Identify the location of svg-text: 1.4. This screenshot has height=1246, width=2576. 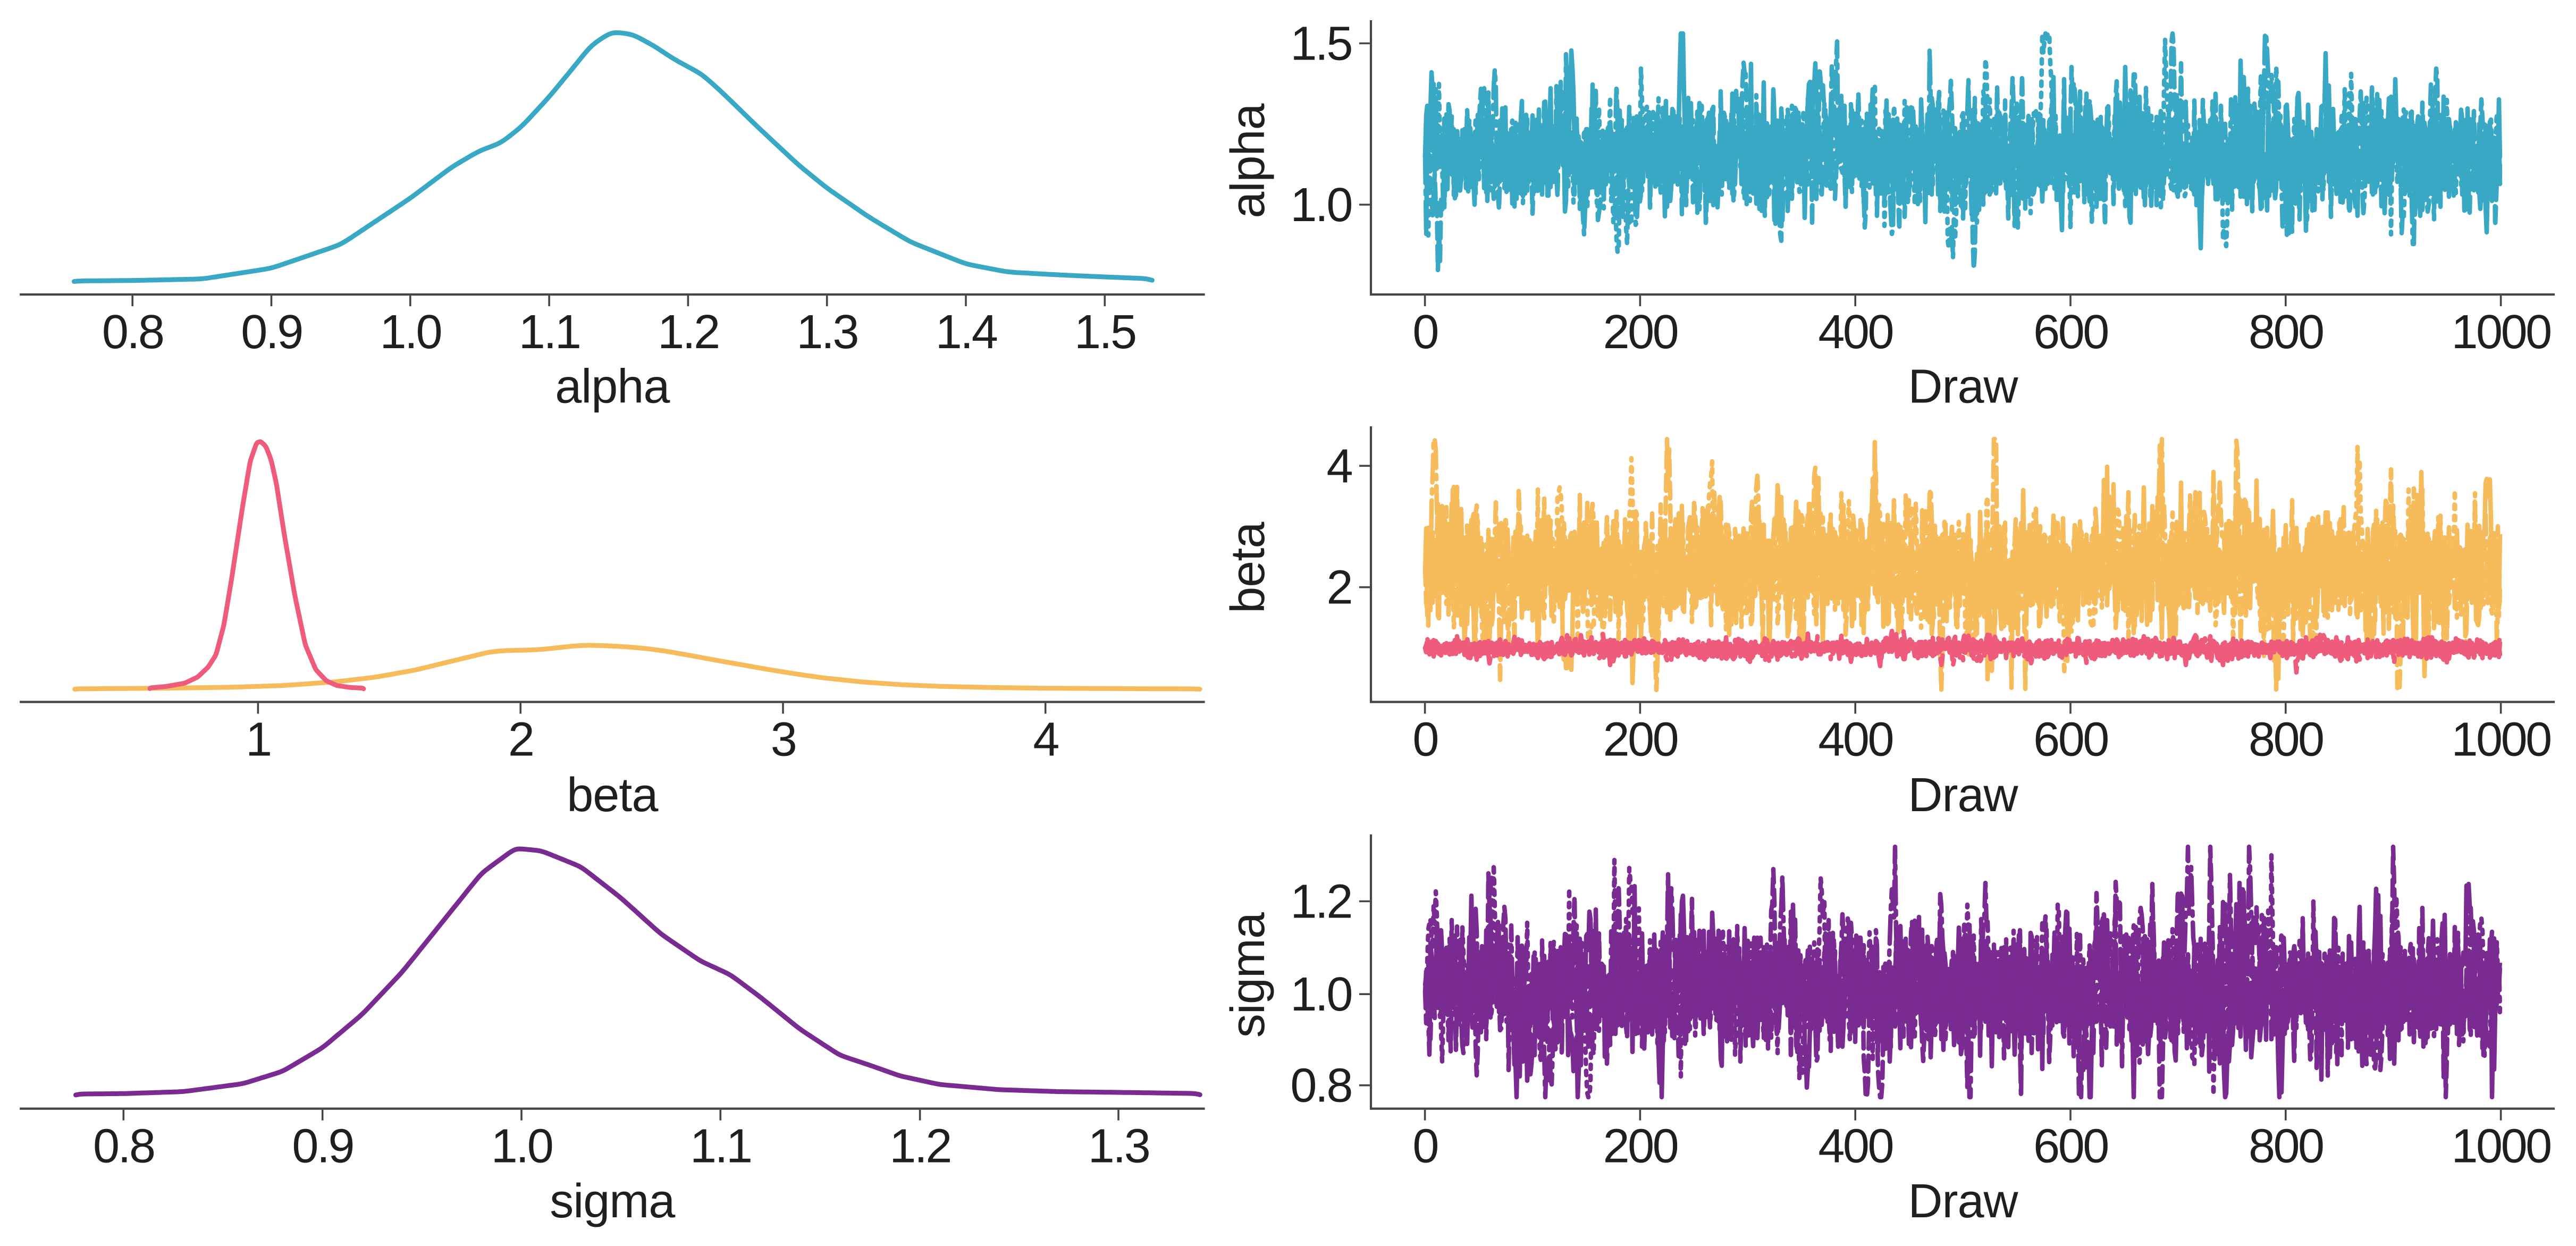
(966, 332).